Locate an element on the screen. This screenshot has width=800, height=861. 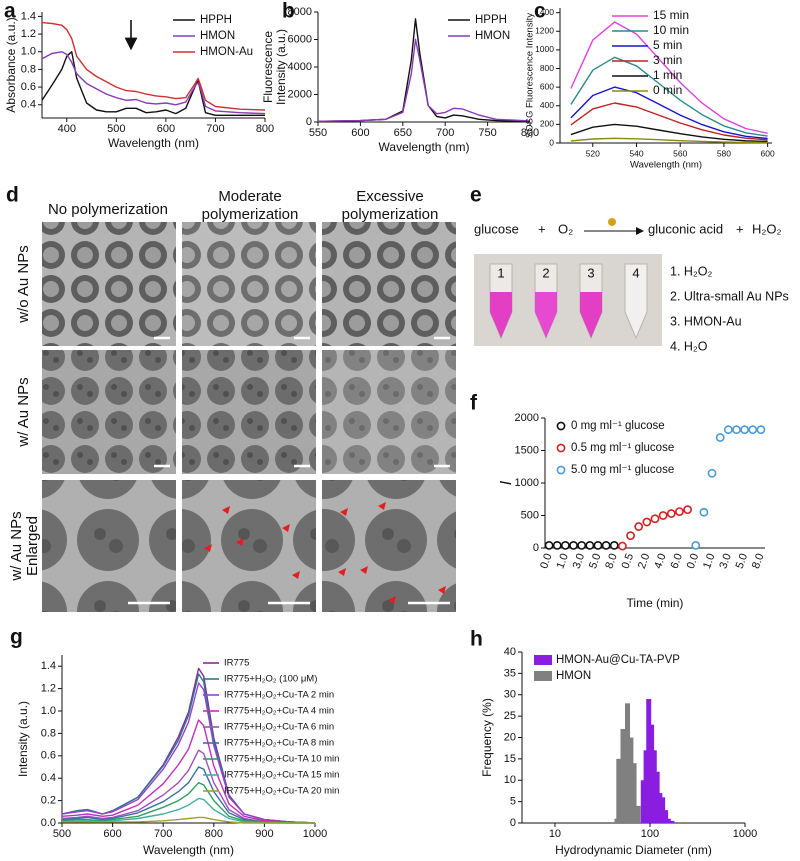
x-tick-label: 2.0 is located at coordinates (644, 561).